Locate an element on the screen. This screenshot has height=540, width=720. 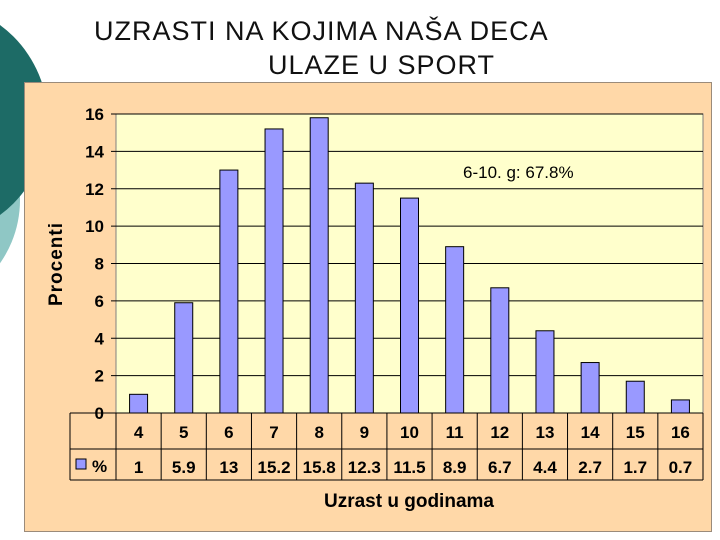
y-tick-label: 2 is located at coordinates (99, 376).